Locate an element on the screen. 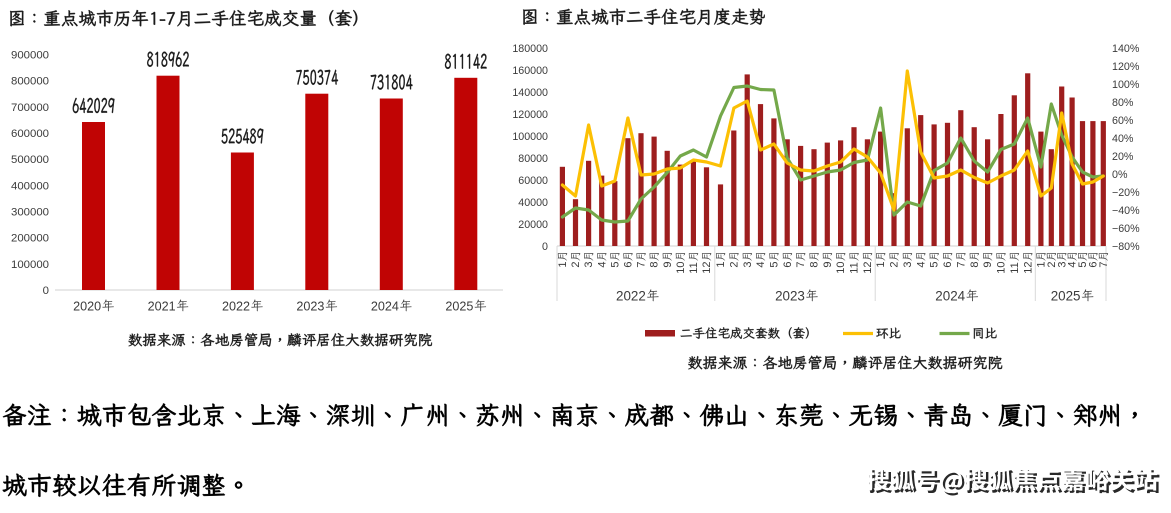 Image resolution: width=1171 pixels, height=513 pixels. svg-text: 800000 is located at coordinates (30, 82).